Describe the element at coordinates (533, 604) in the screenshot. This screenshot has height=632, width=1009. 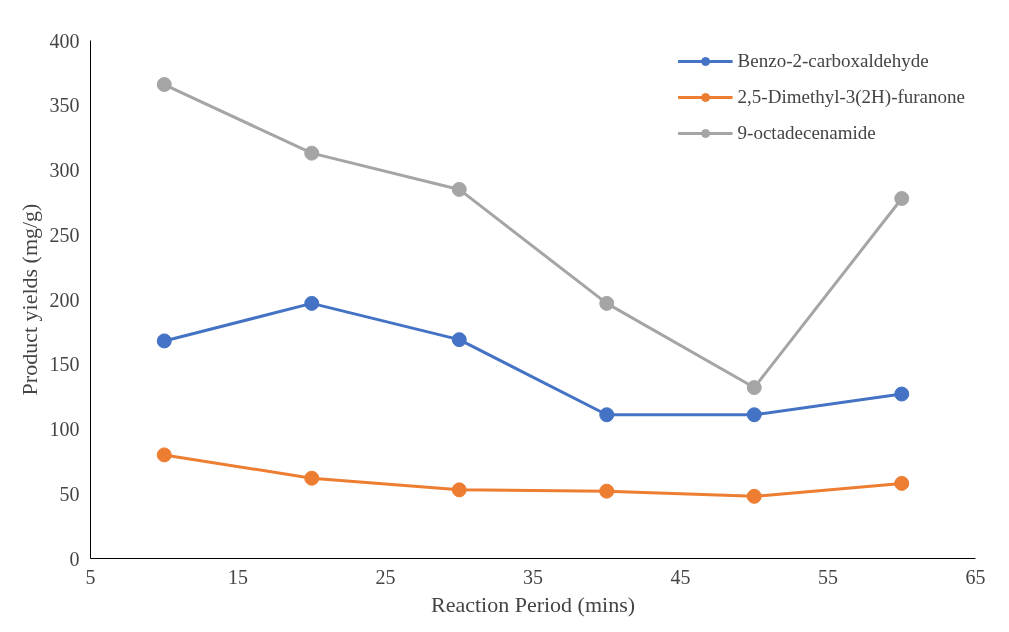
I see `x-axis-title: Reaction Period (mins)` at that location.